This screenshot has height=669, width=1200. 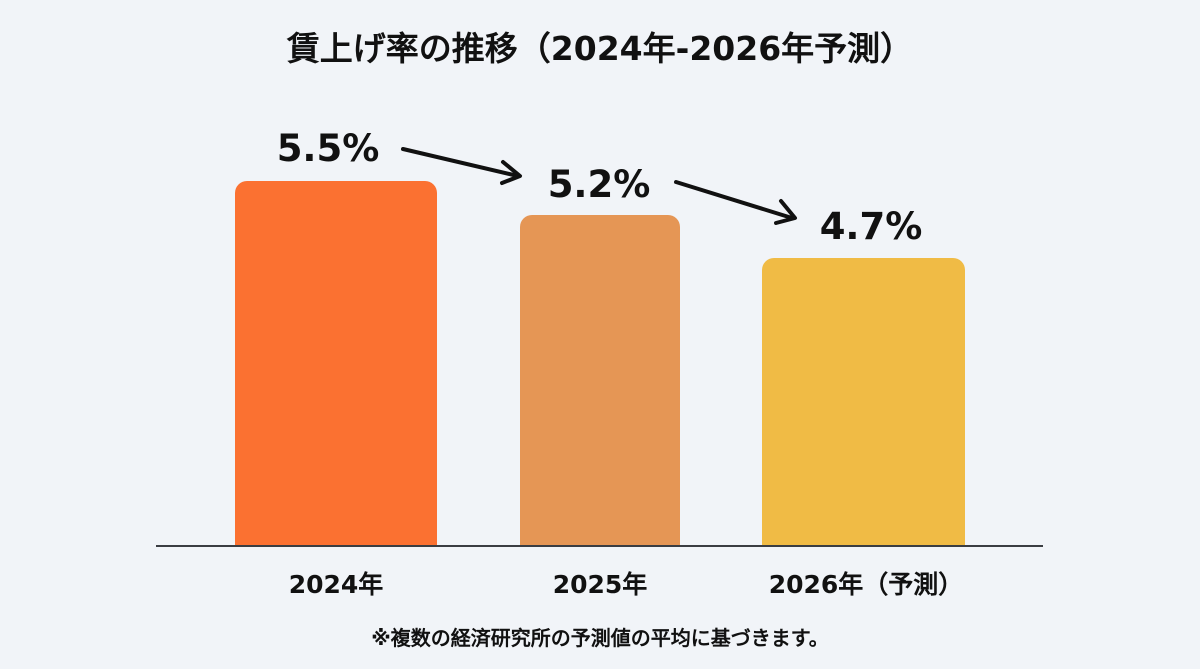 What do you see at coordinates (600, 584) in the screenshot?
I see `x-label-2025: 2025年` at bounding box center [600, 584].